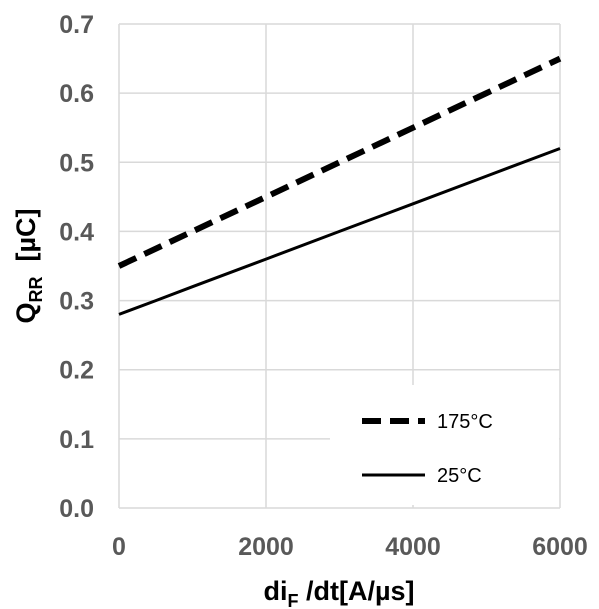 This screenshot has width=599, height=609. What do you see at coordinates (26, 242) in the screenshot?
I see `y-axis-title-rest: [µC]` at bounding box center [26, 242].